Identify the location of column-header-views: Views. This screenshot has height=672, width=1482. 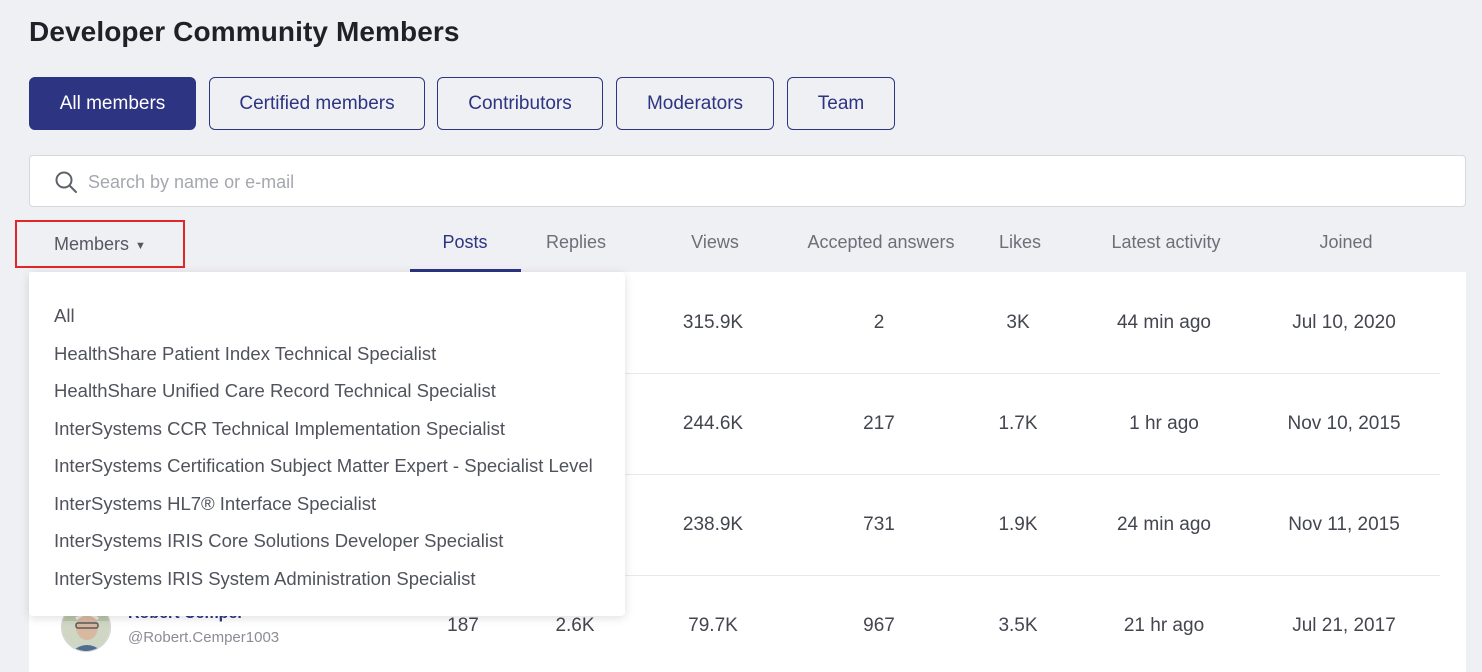
(715, 242).